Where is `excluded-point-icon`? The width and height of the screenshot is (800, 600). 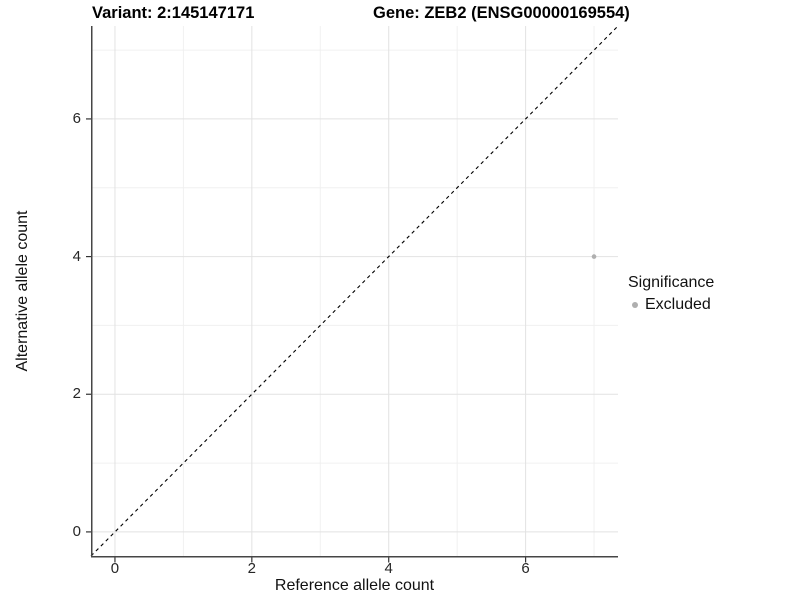 excluded-point-icon is located at coordinates (635, 305).